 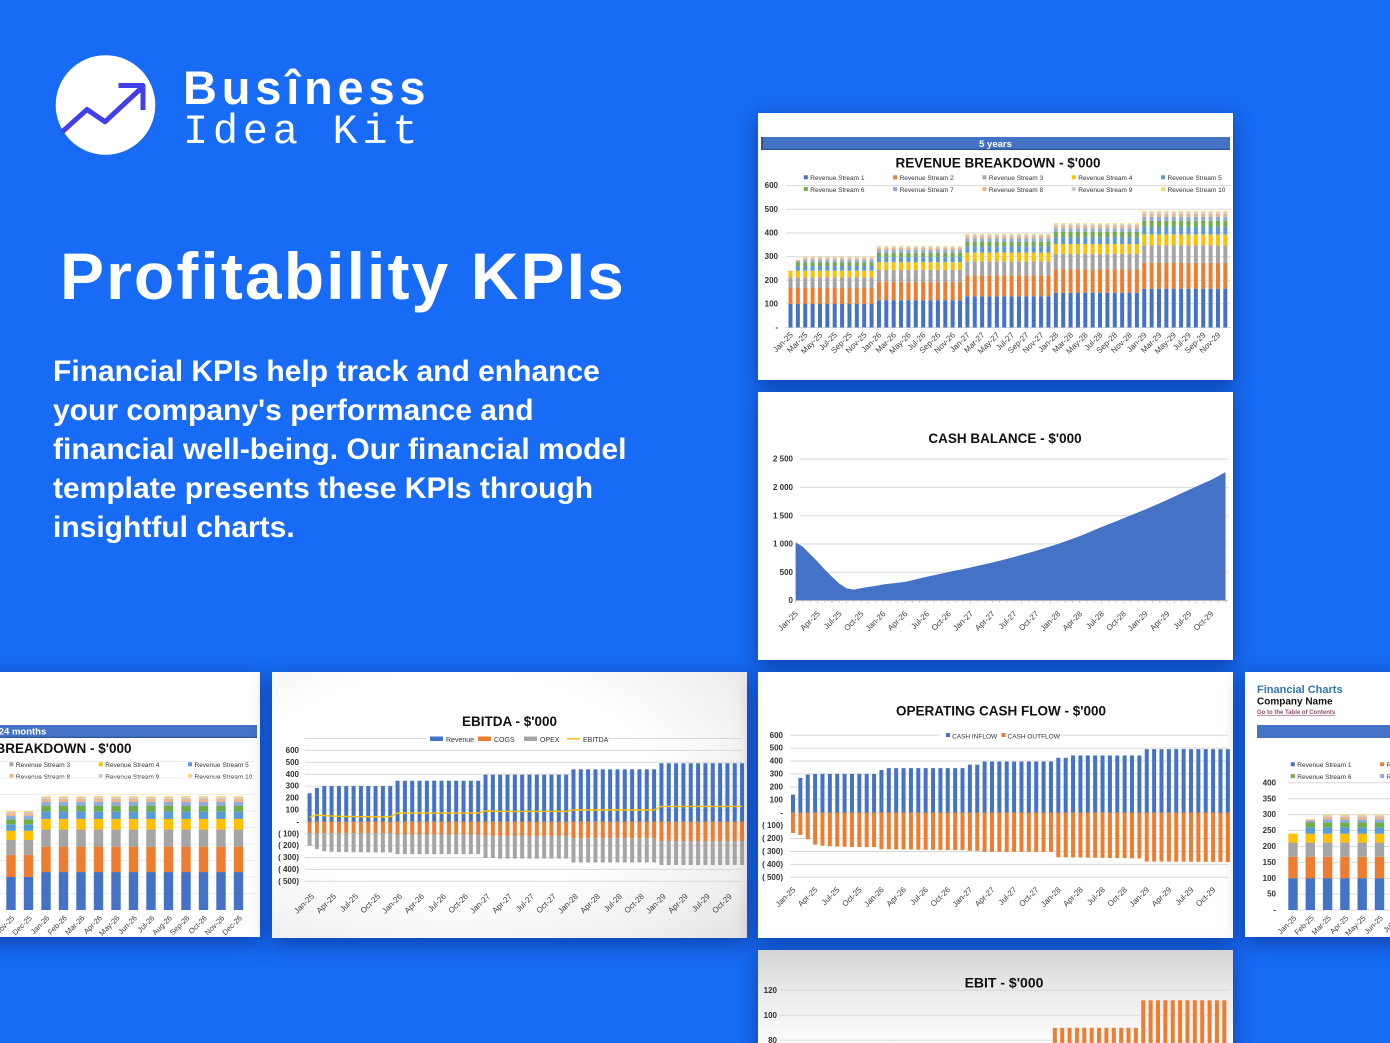 I want to click on svg-text: 1 500, so click(x=783, y=515).